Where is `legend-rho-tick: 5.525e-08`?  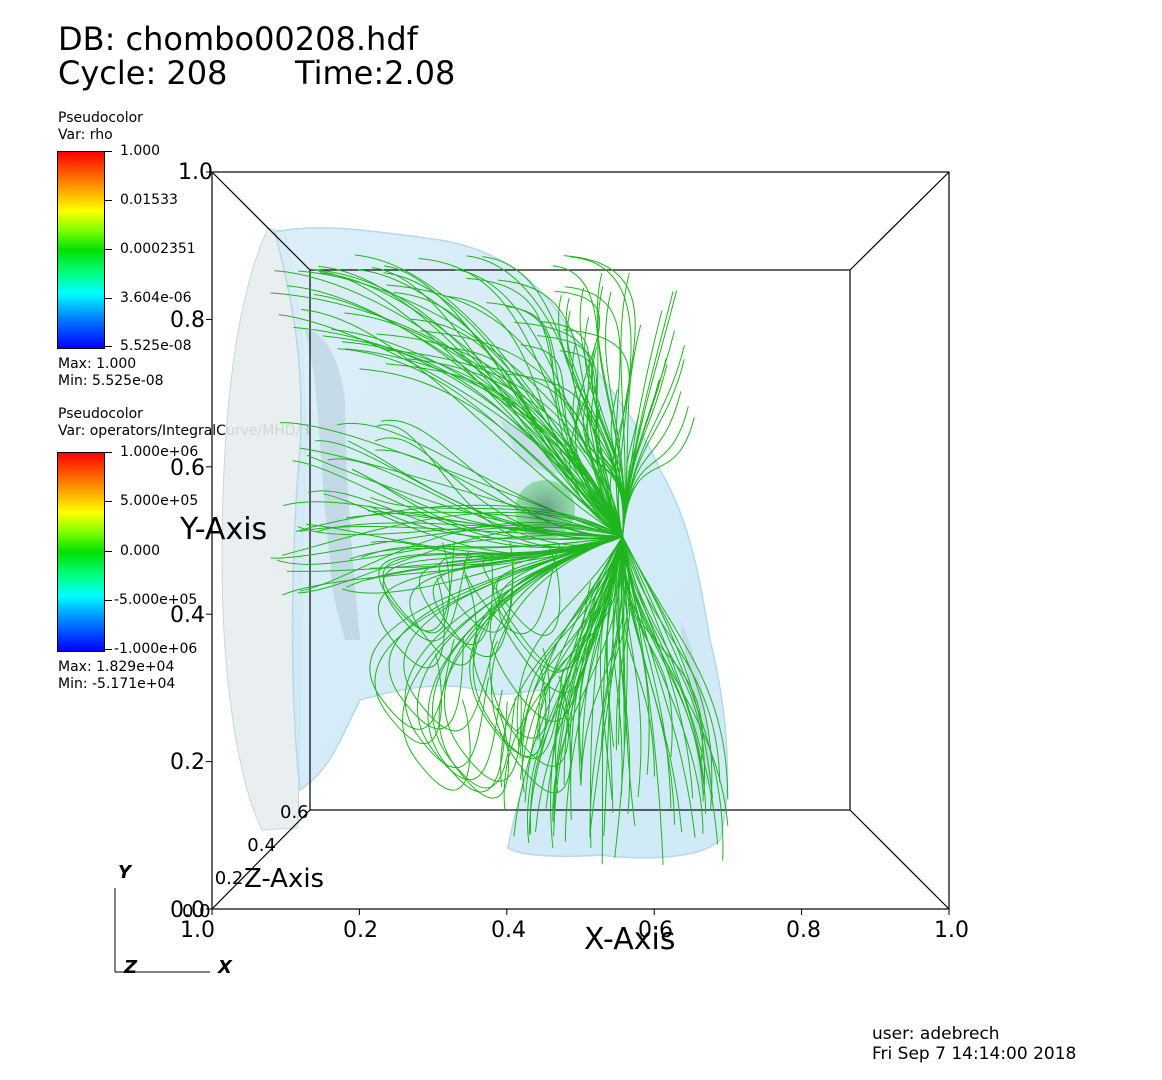 legend-rho-tick: 5.525e-08 is located at coordinates (156, 346).